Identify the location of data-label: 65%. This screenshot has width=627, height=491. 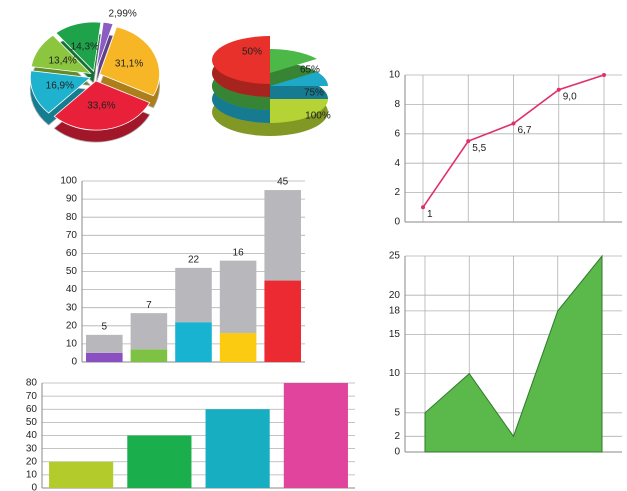
(310, 69).